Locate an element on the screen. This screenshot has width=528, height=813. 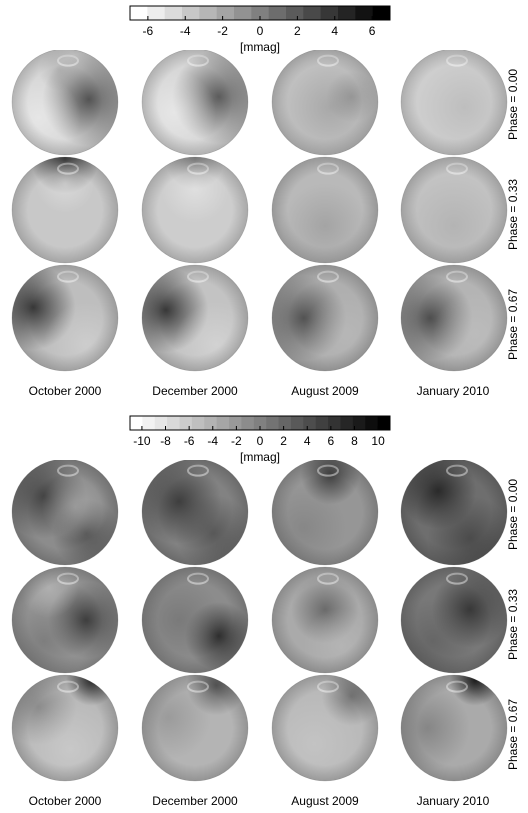
colorbar-top: -6 -4 -2 0 2 4 6 is located at coordinates (260, 21).